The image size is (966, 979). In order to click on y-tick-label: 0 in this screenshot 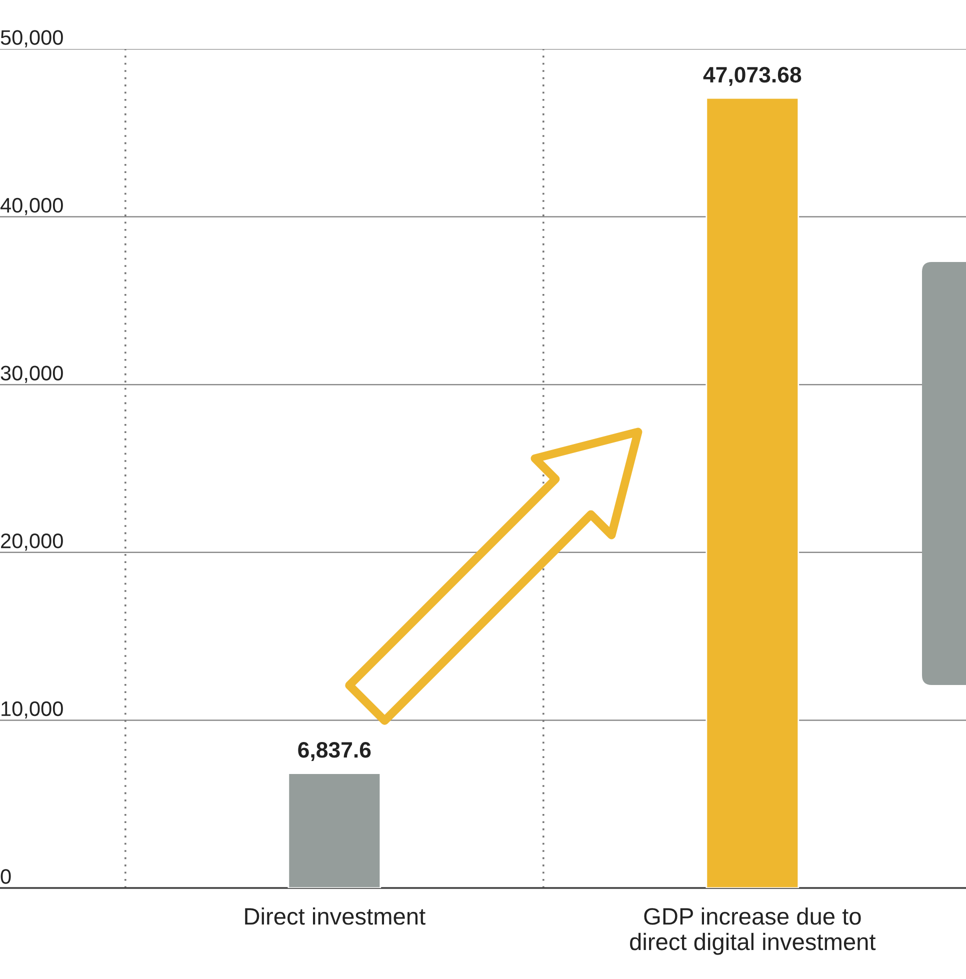, I will do `click(5, 876)`.